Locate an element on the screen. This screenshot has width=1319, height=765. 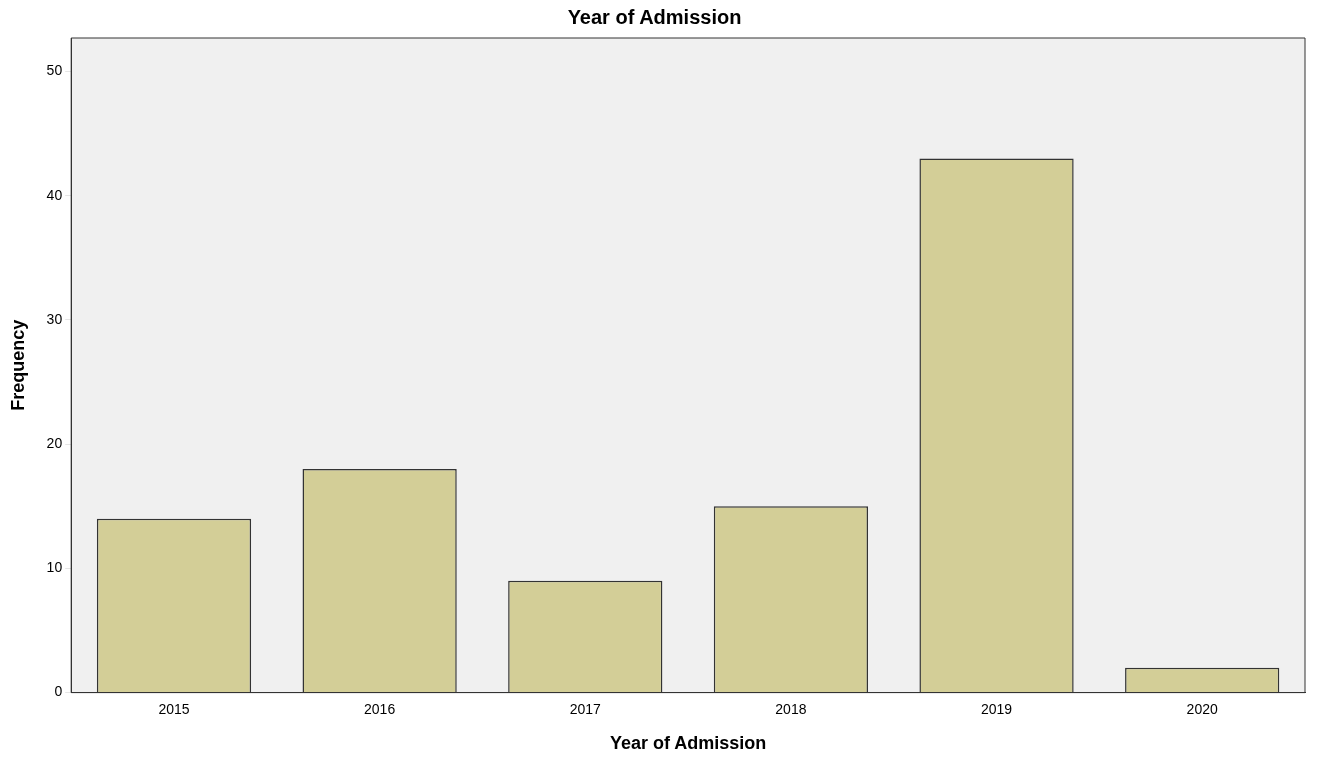
y-axis-title: Frequency is located at coordinates (17, 365).